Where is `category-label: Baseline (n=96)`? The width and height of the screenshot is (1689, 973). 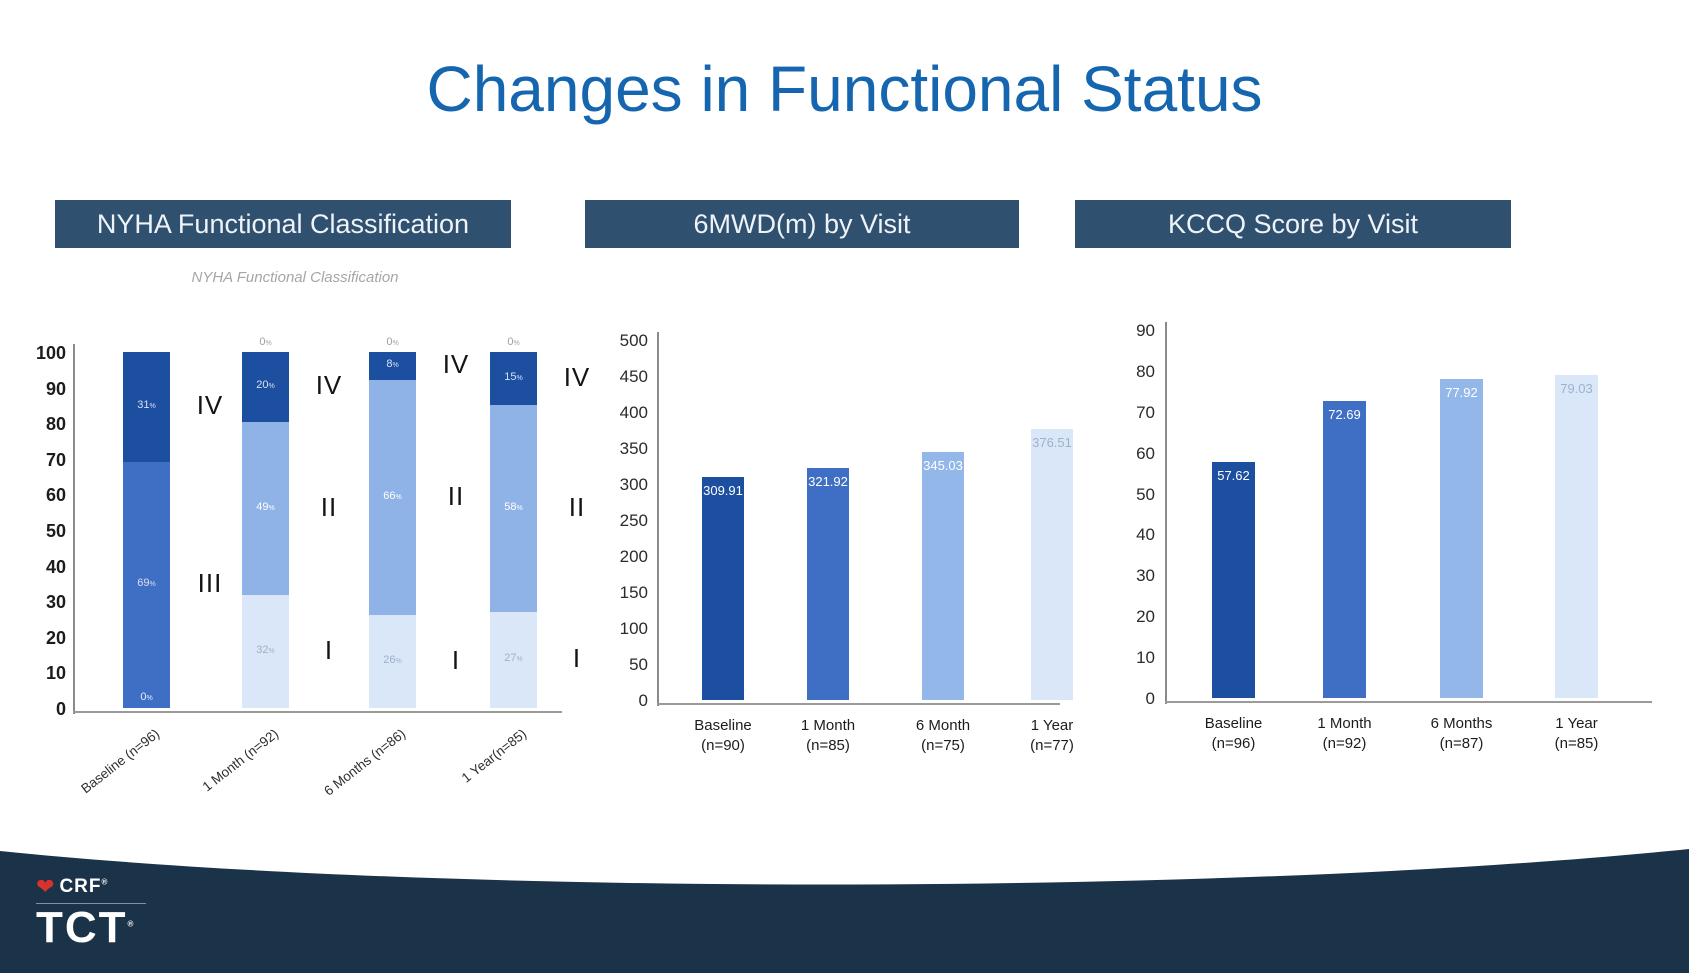
category-label: Baseline (n=96) is located at coordinates (1234, 734).